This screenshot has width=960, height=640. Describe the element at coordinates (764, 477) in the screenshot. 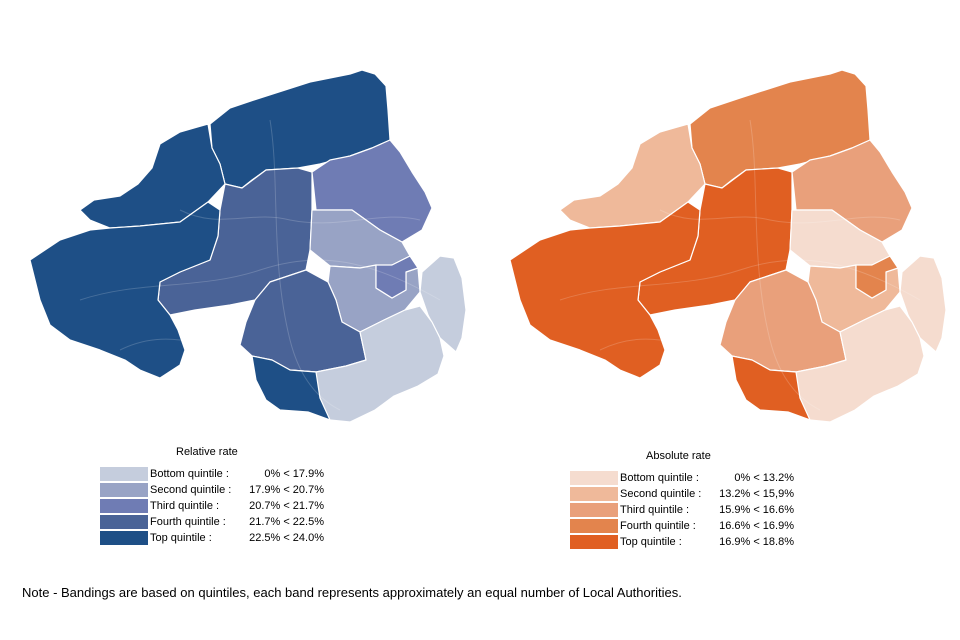

I see `legend-range: 0% < 13.2%` at that location.